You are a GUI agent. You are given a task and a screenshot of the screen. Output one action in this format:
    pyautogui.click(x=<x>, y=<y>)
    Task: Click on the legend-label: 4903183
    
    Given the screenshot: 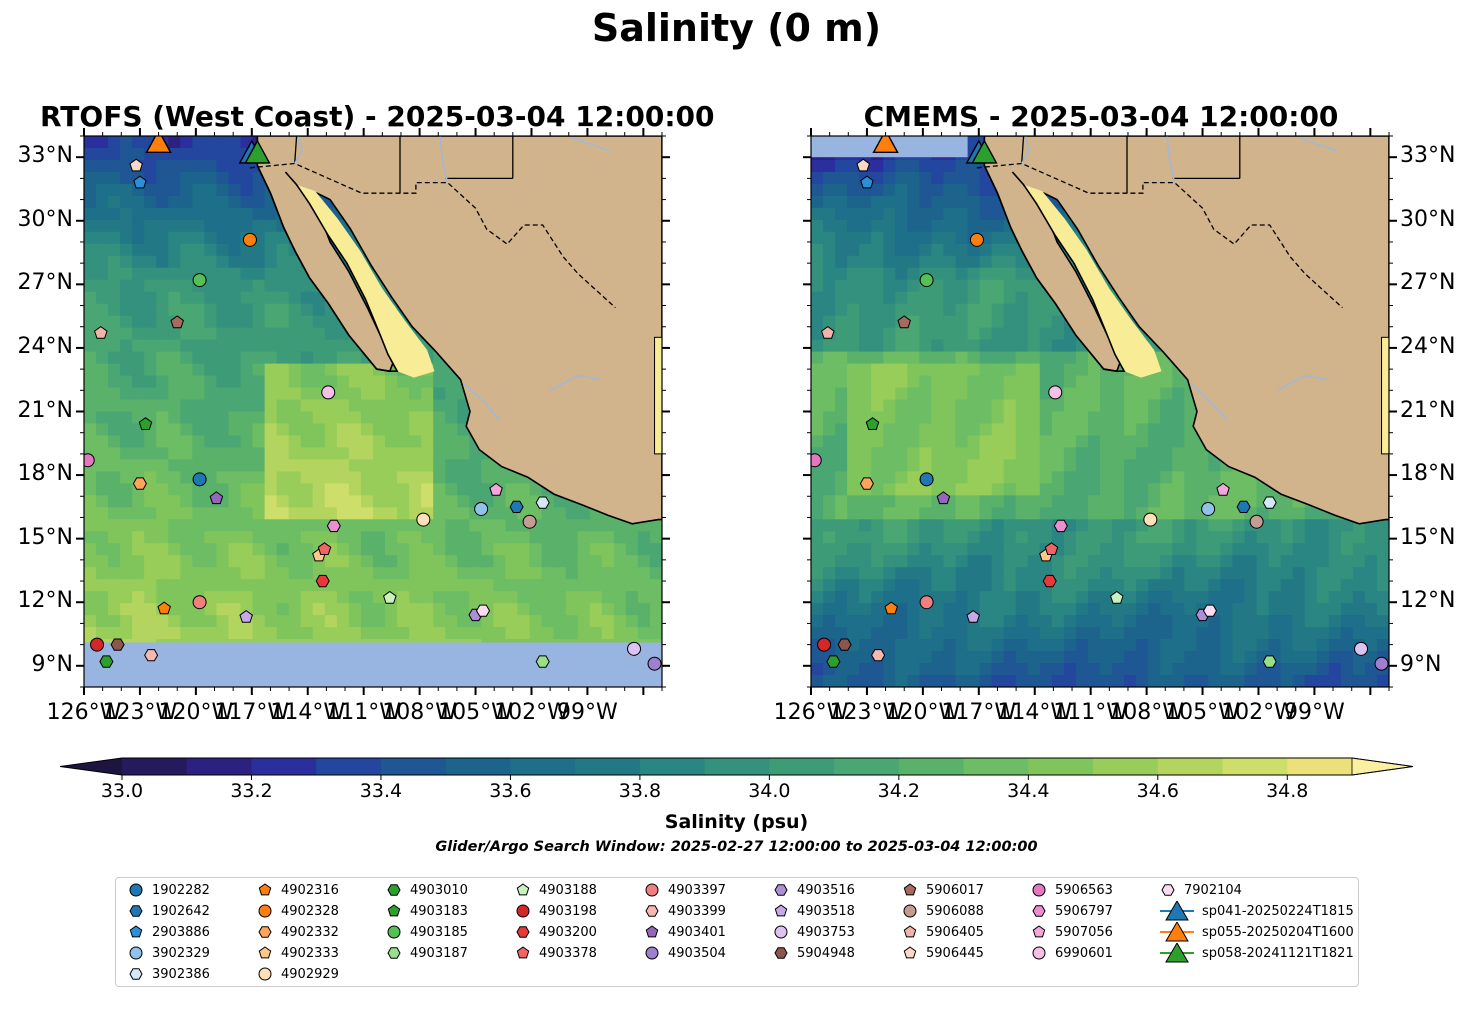 What is the action you would take?
    pyautogui.click(x=439, y=911)
    